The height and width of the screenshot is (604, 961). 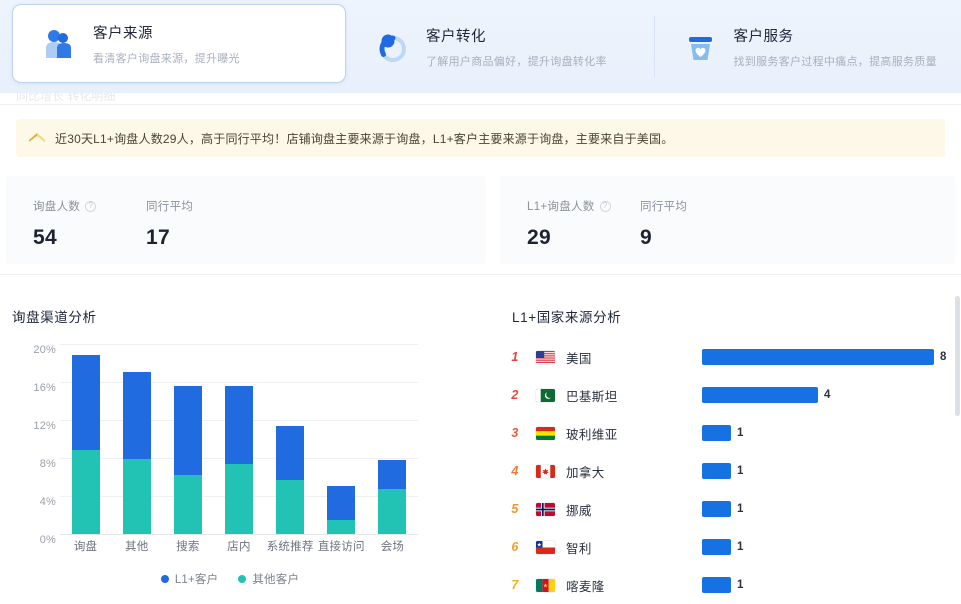 I want to click on x-axis-label: 询盘, so click(x=85, y=546).